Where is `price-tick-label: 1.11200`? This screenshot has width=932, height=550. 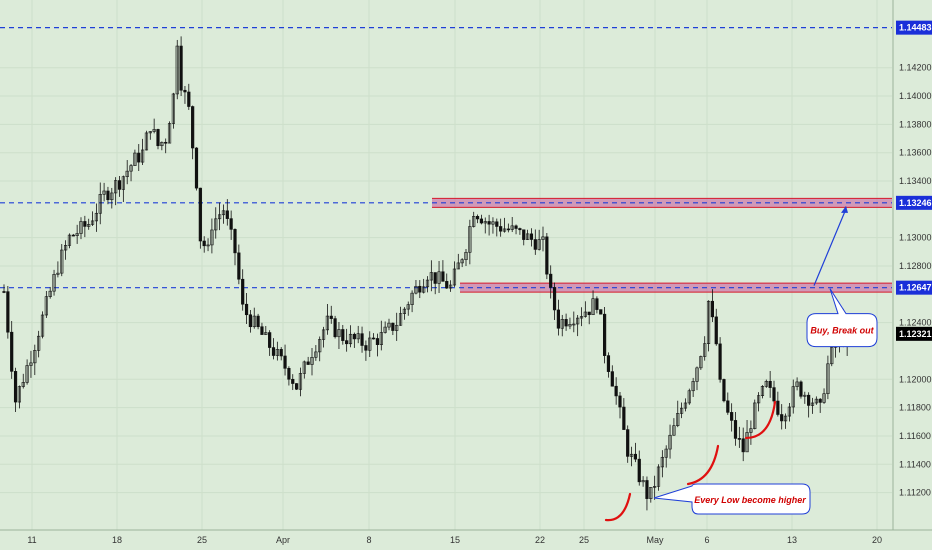 price-tick-label: 1.11200 is located at coordinates (915, 493).